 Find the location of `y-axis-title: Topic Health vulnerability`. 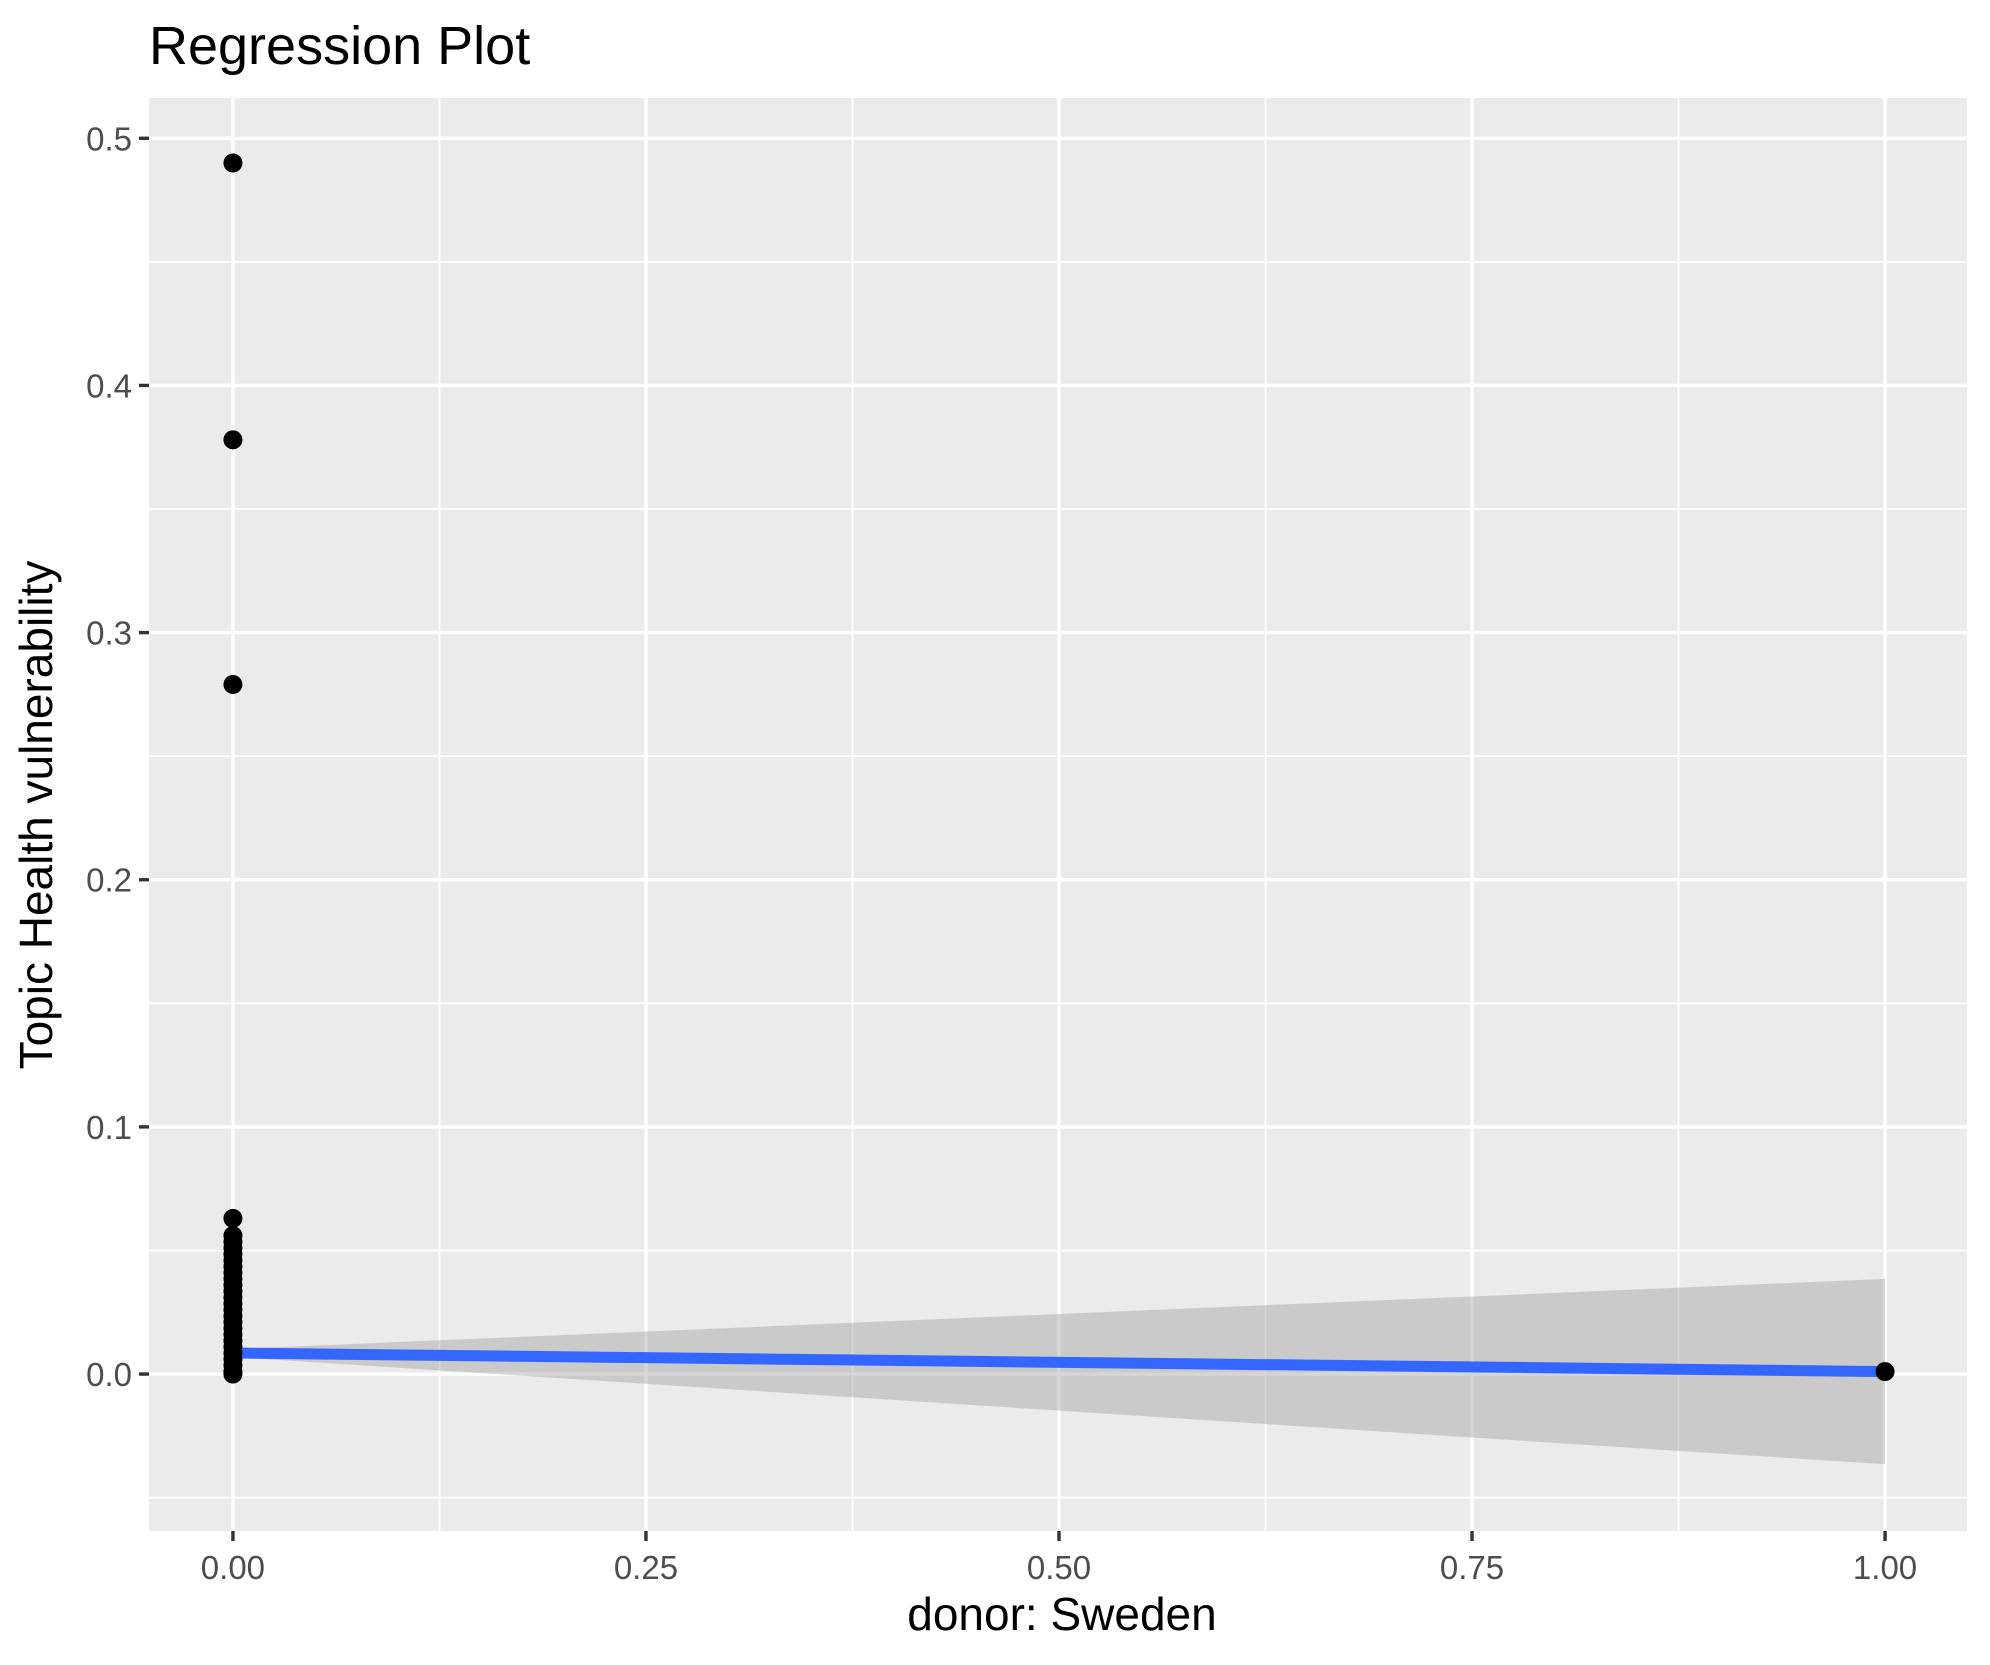

y-axis-title: Topic Health vulnerability is located at coordinates (36, 815).